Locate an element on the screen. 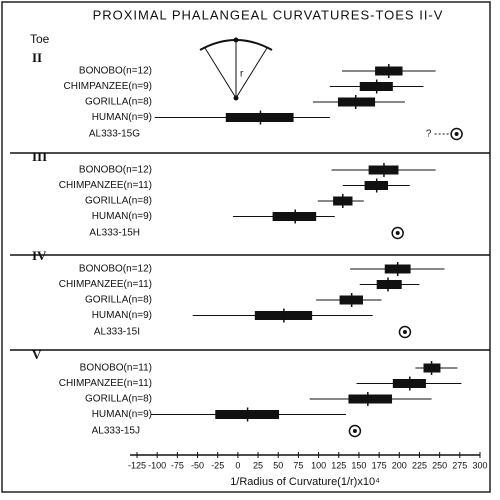 The height and width of the screenshot is (500, 500). x-tick-label: 150 is located at coordinates (358, 465).